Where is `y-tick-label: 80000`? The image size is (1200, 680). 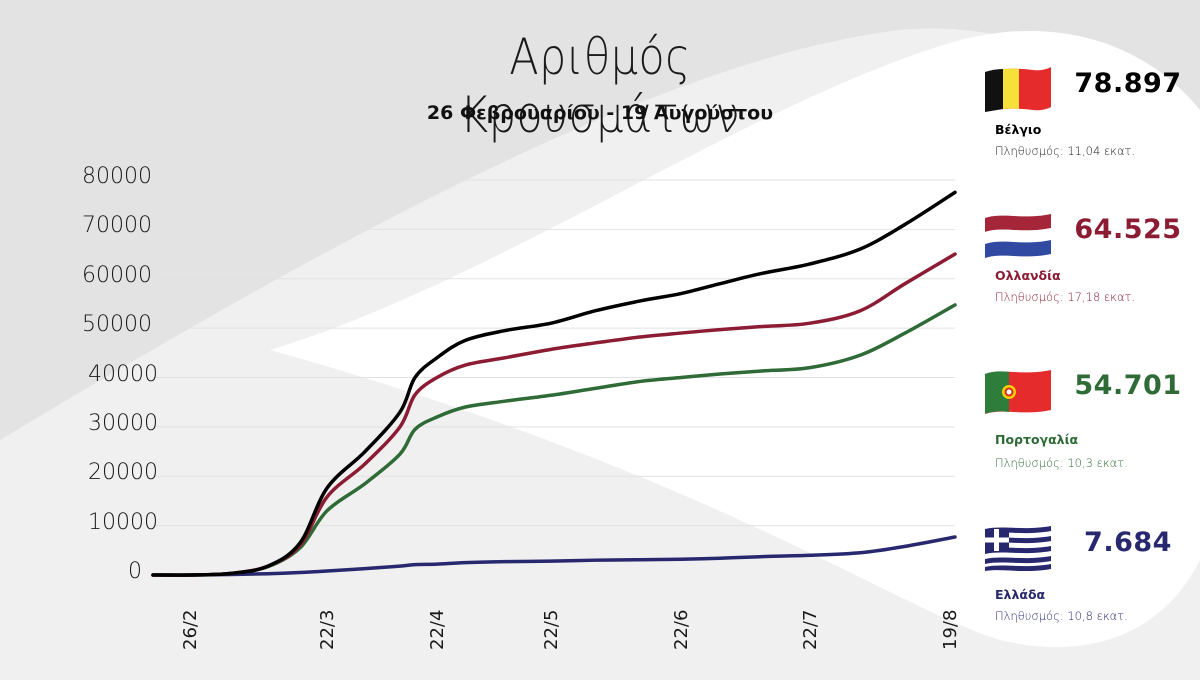
y-tick-label: 80000 is located at coordinates (117, 176).